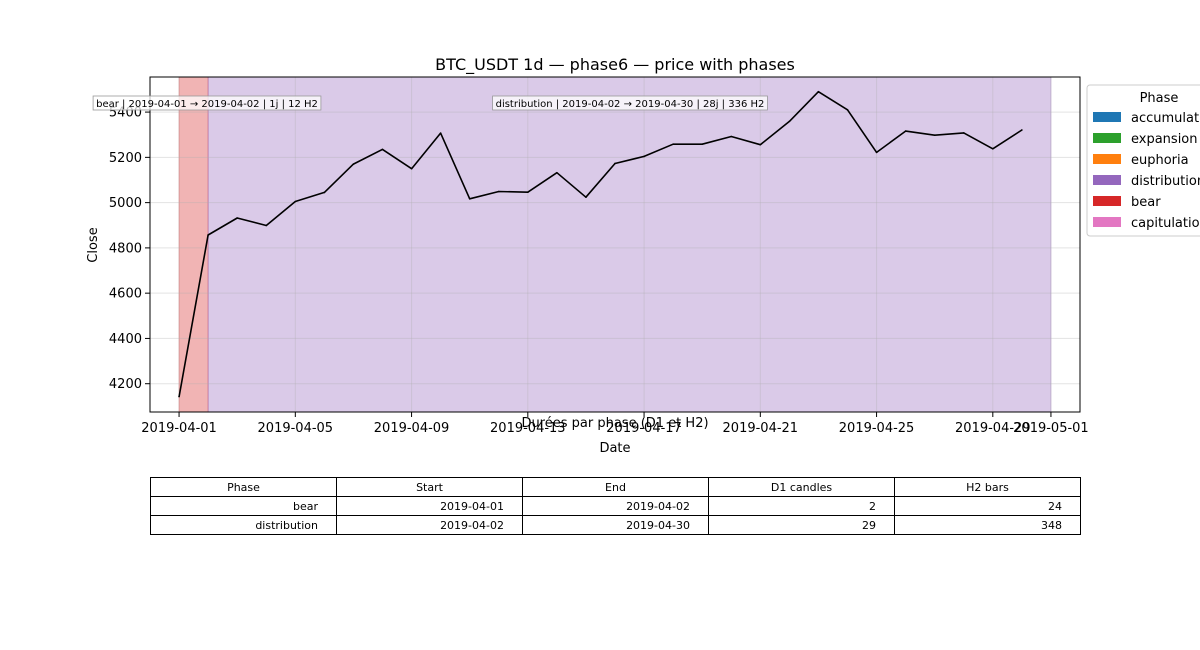 This screenshot has height=650, width=1200. I want to click on table-cell: 29, so click(801, 525).